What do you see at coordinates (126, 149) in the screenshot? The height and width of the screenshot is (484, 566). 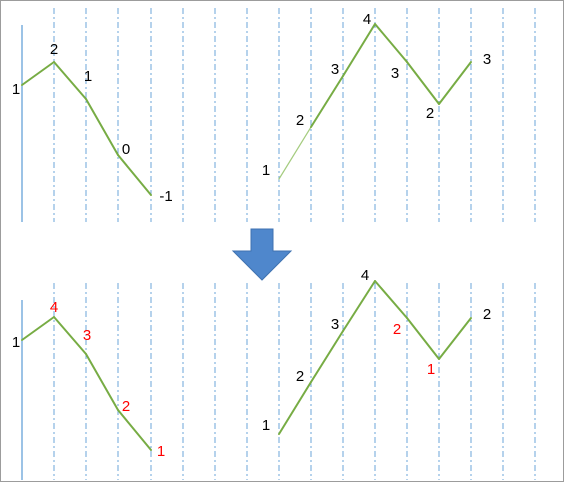 I see `vertex-label: 0` at bounding box center [126, 149].